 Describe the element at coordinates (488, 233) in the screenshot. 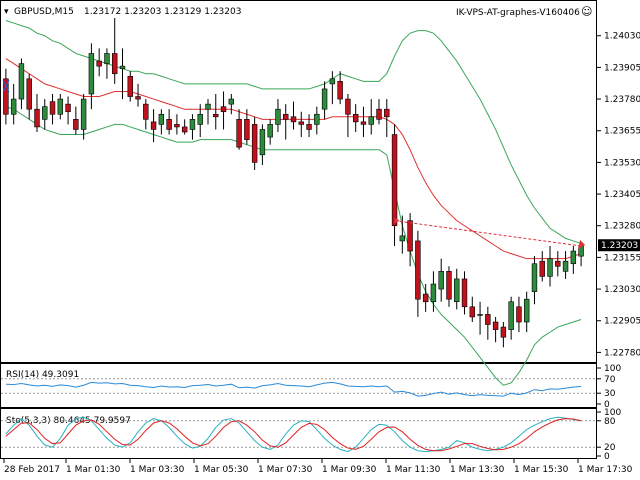

I see `trend-arrow-line` at that location.